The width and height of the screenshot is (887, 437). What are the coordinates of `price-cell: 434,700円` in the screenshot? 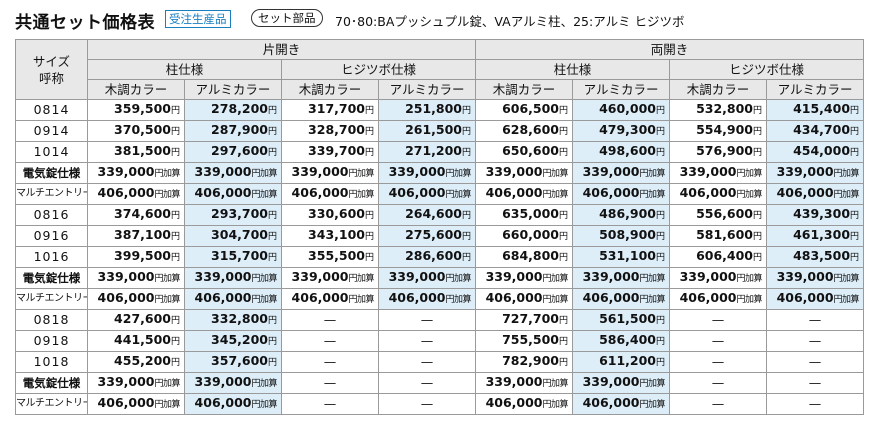 It's located at (815, 131).